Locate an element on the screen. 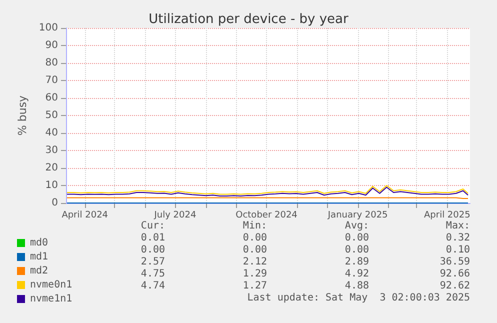 The image size is (497, 323). text: 2.12 is located at coordinates (255, 262).